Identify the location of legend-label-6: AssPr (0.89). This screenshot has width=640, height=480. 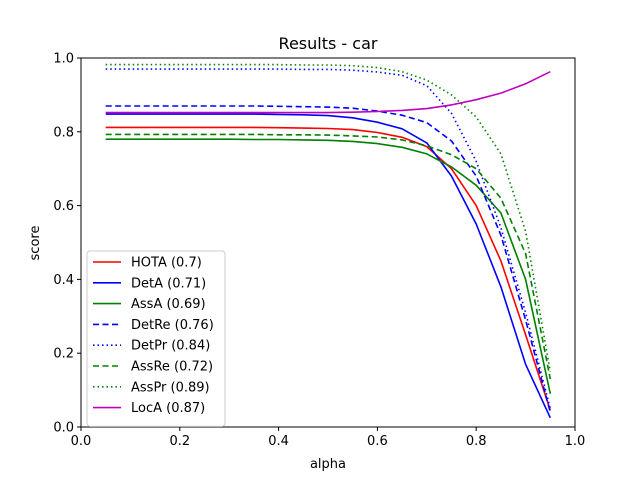
(170, 387).